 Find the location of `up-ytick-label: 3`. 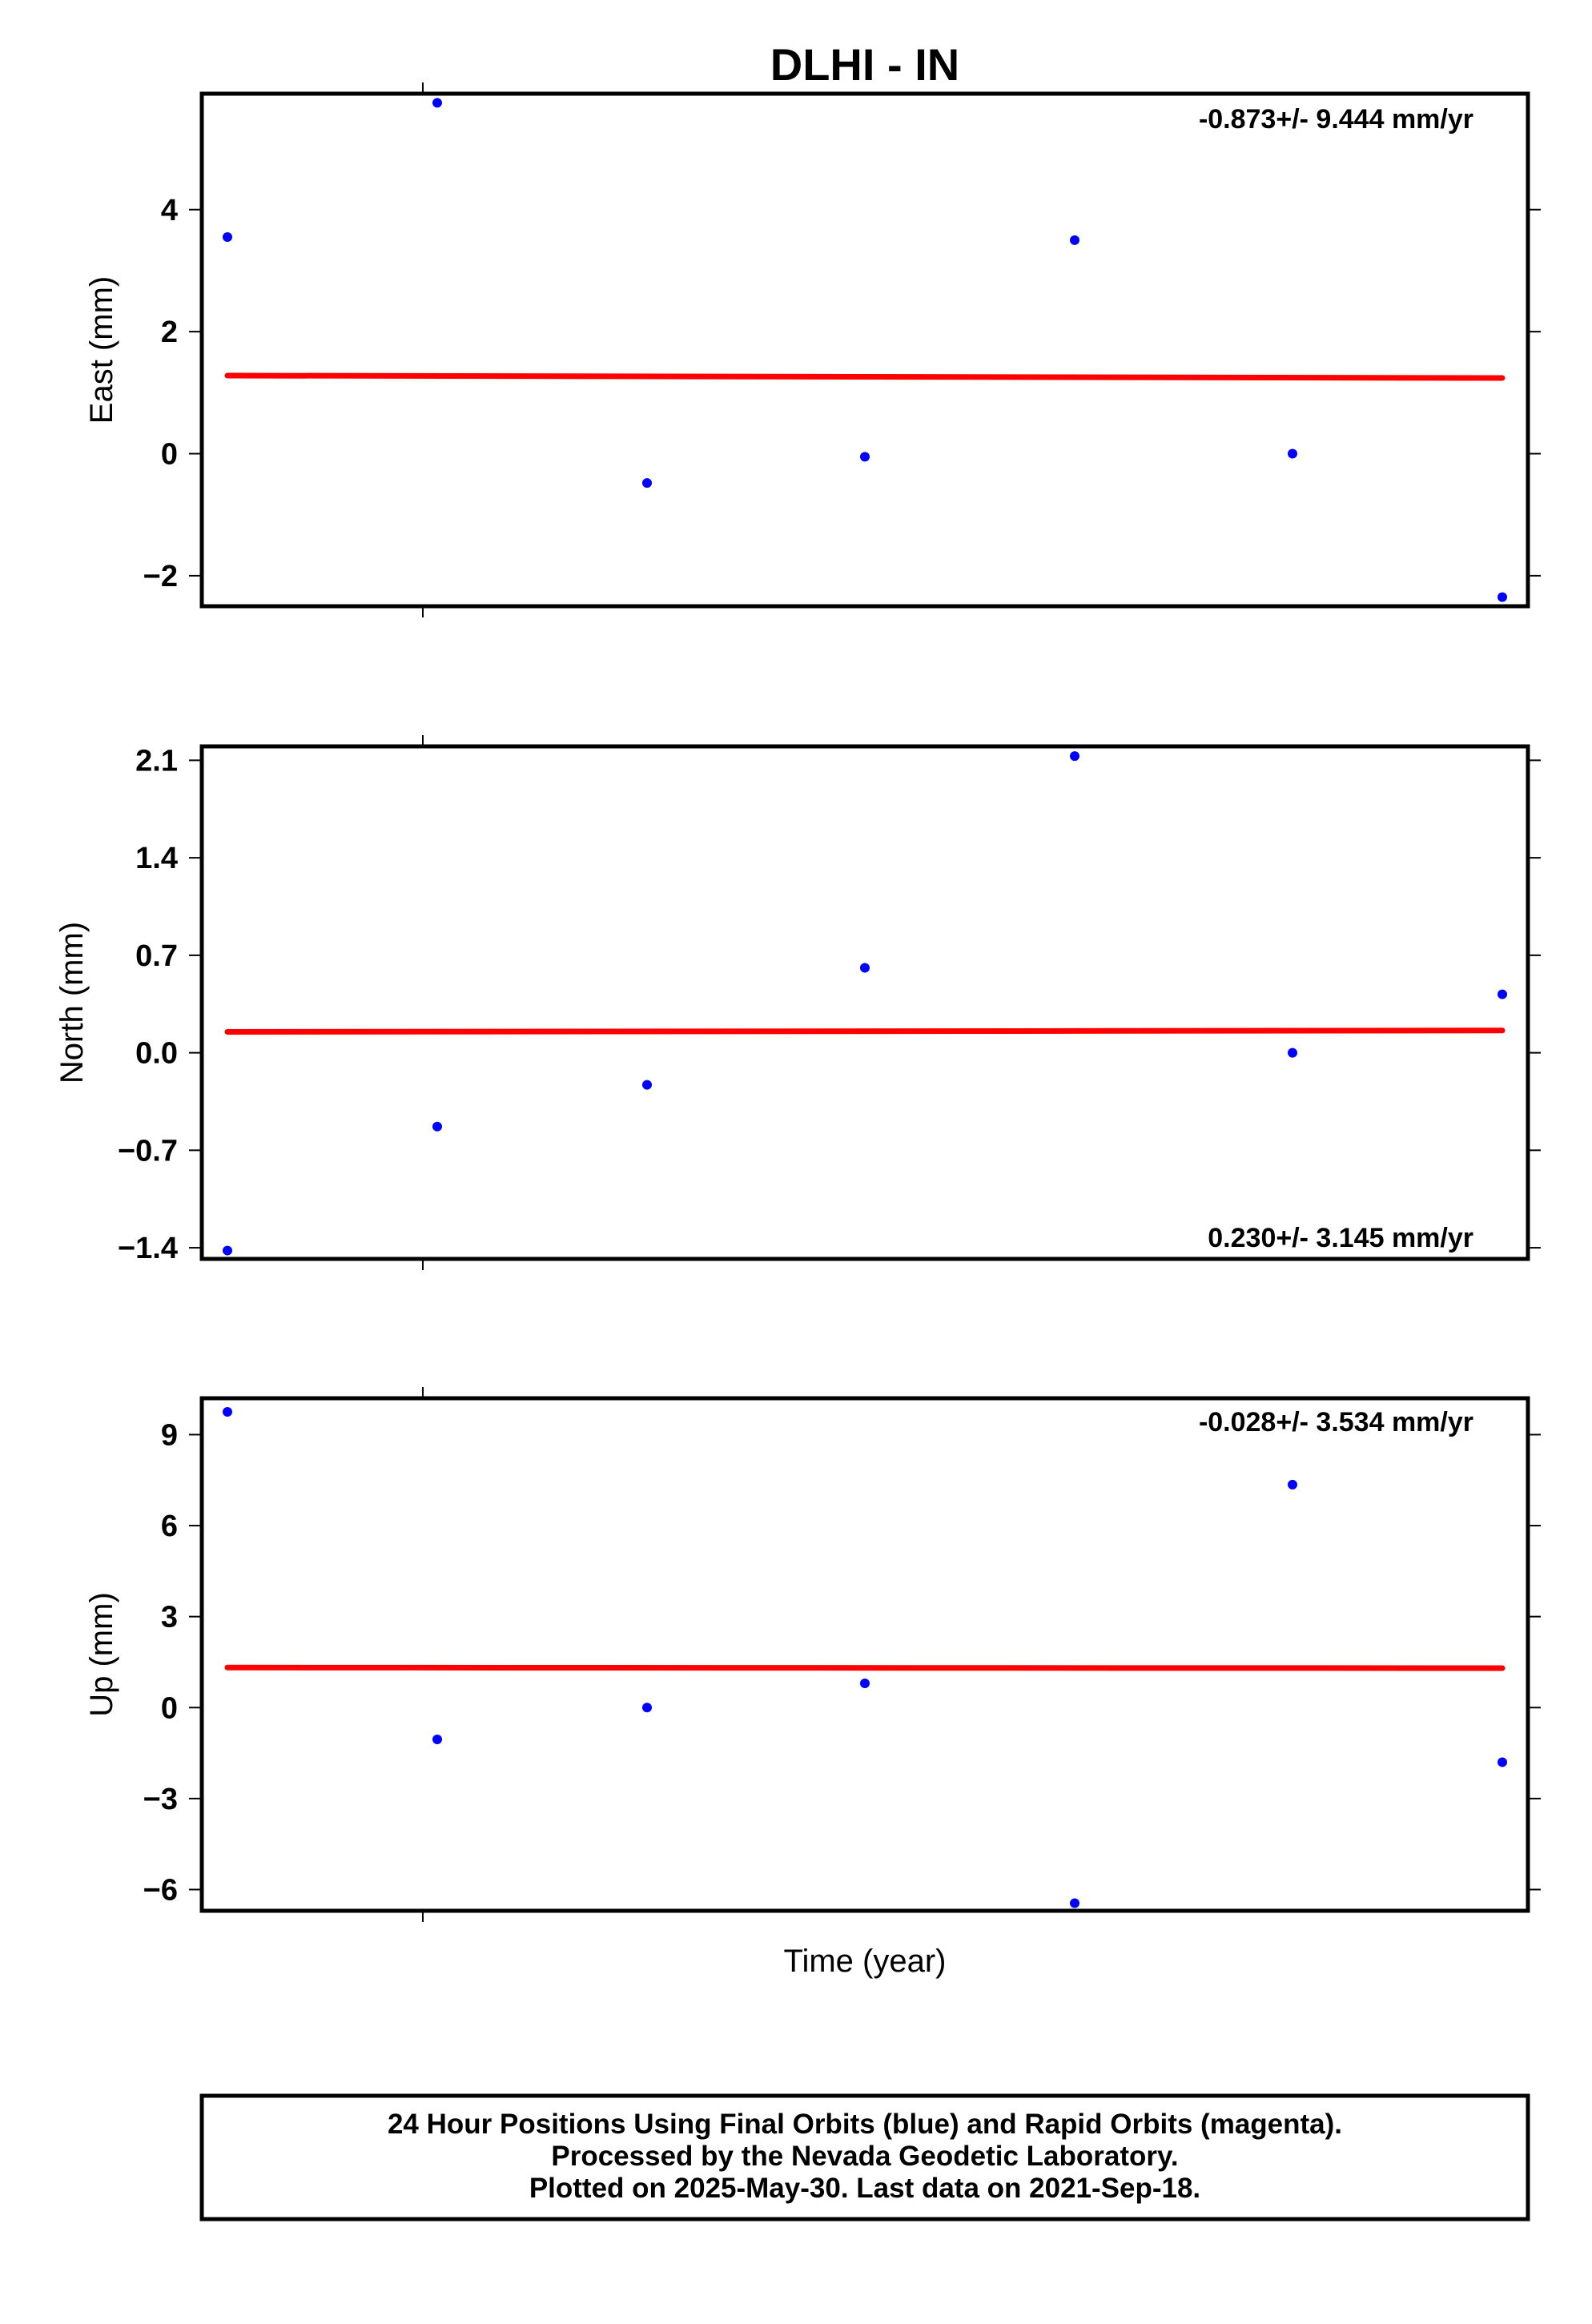

up-ytick-label: 3 is located at coordinates (170, 1618).